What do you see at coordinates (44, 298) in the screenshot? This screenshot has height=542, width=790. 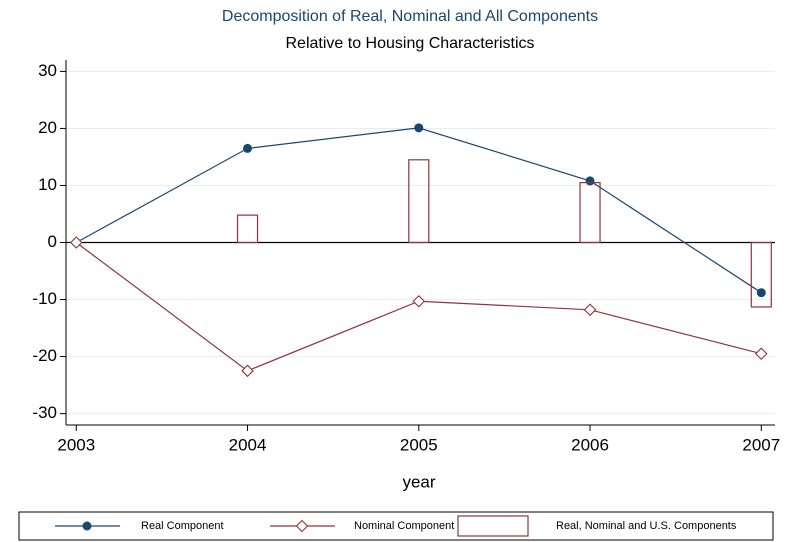 I see `y-tick-label: -10` at bounding box center [44, 298].